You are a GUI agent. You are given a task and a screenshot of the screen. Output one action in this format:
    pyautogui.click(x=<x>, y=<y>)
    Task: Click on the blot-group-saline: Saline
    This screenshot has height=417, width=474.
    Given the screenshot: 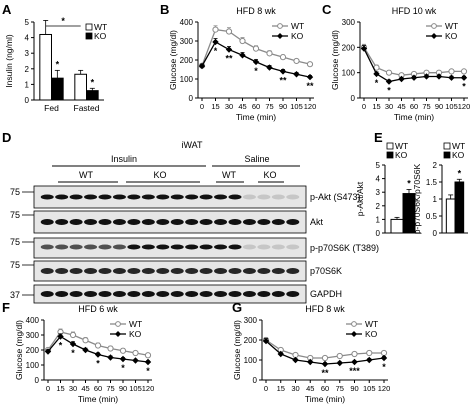 What is the action you would take?
    pyautogui.click(x=256, y=159)
    